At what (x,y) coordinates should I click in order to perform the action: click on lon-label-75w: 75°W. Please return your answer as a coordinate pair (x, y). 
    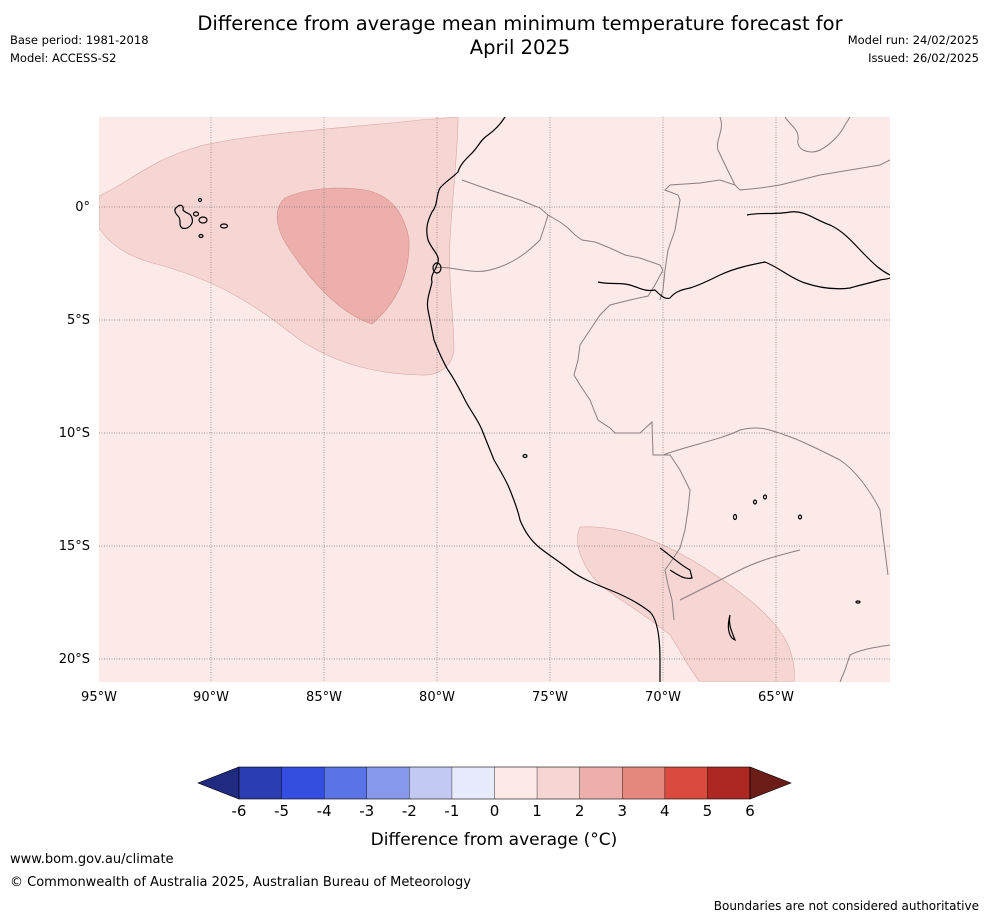
    Looking at the image, I should click on (550, 697).